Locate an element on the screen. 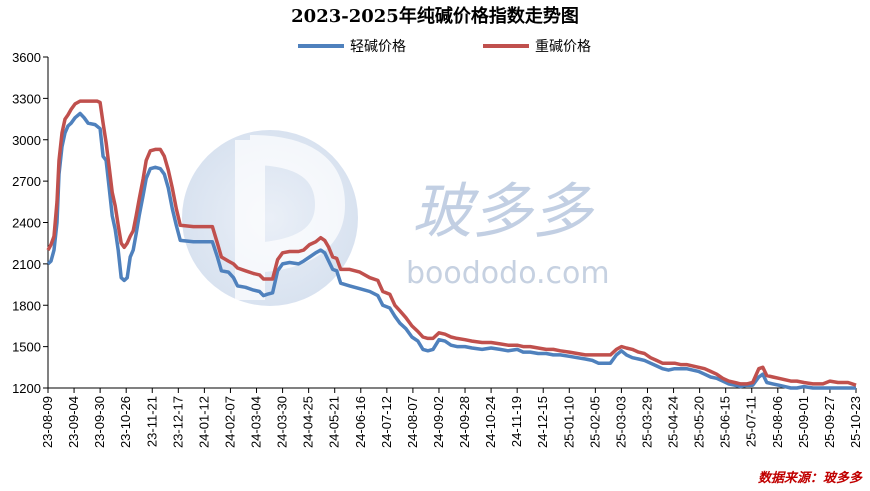 Image resolution: width=870 pixels, height=491 pixels. y-tick-label: 2100 is located at coordinates (26, 264).